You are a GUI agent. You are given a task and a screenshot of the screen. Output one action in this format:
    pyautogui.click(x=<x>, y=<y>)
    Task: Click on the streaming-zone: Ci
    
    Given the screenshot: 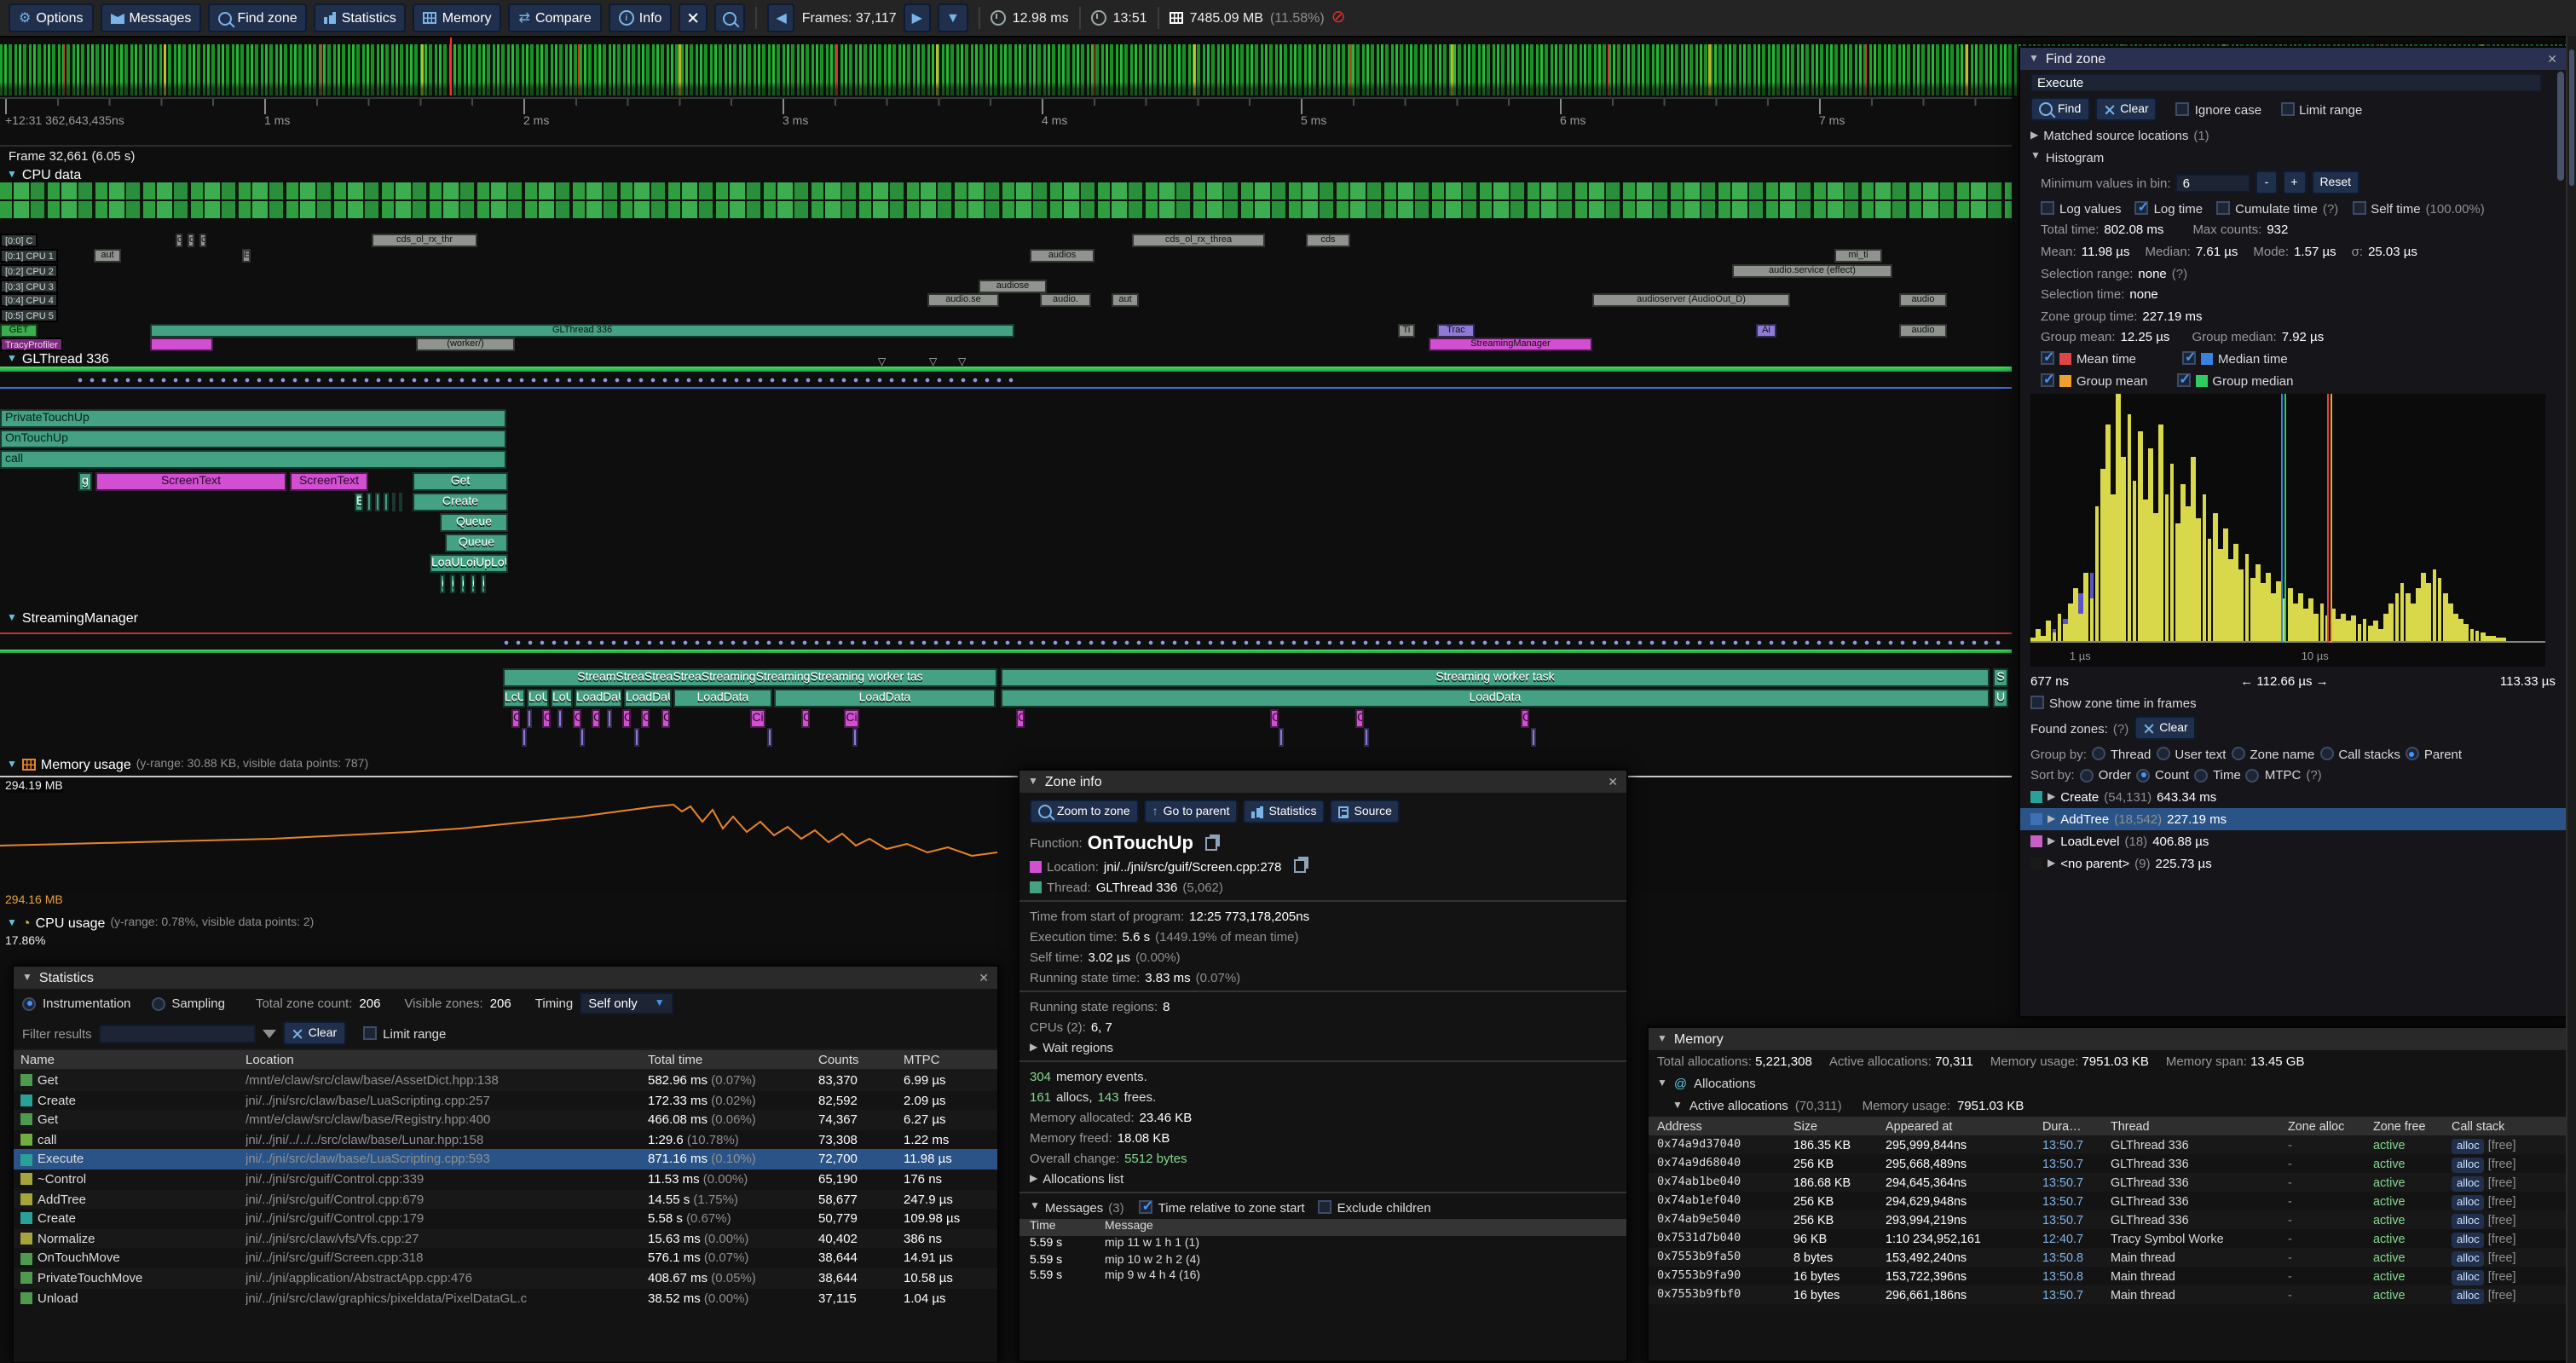 What is the action you would take?
    pyautogui.click(x=851, y=719)
    